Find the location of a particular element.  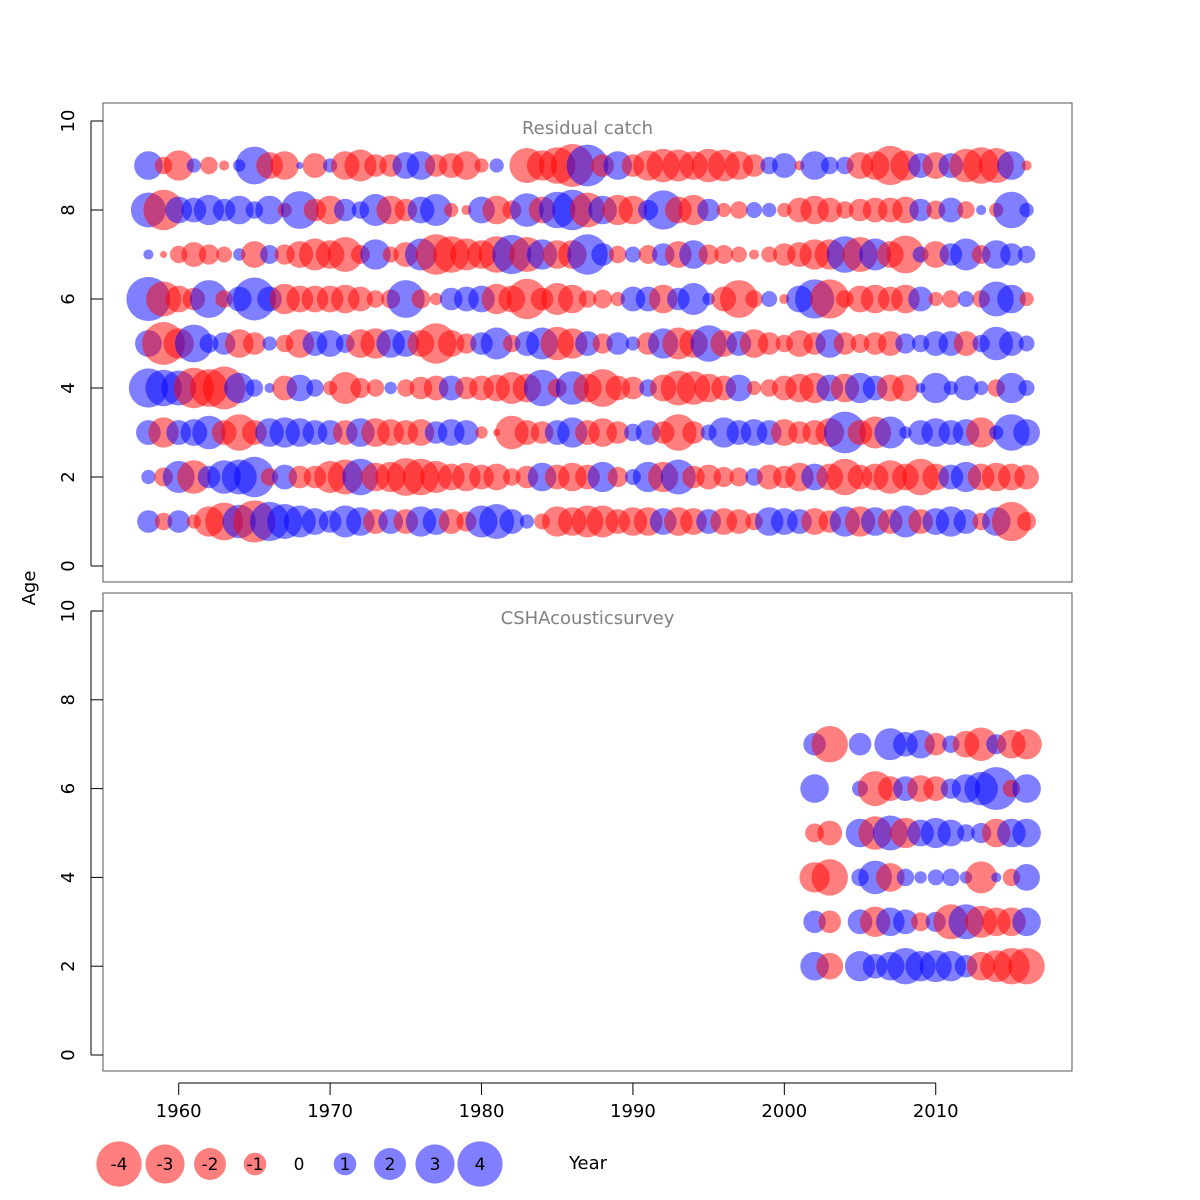

x-tick-label: 2000 is located at coordinates (784, 1111).